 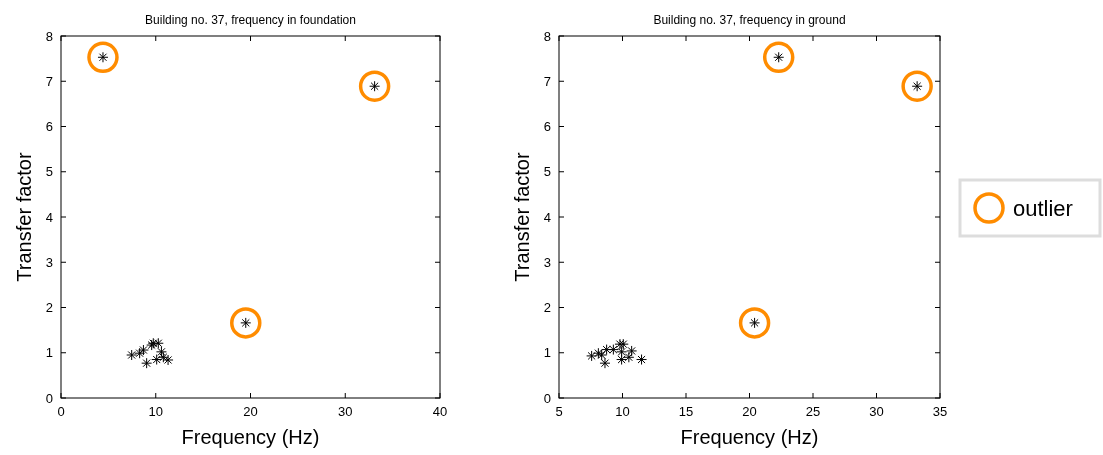 I want to click on x-tick-label: 25, so click(x=813, y=411).